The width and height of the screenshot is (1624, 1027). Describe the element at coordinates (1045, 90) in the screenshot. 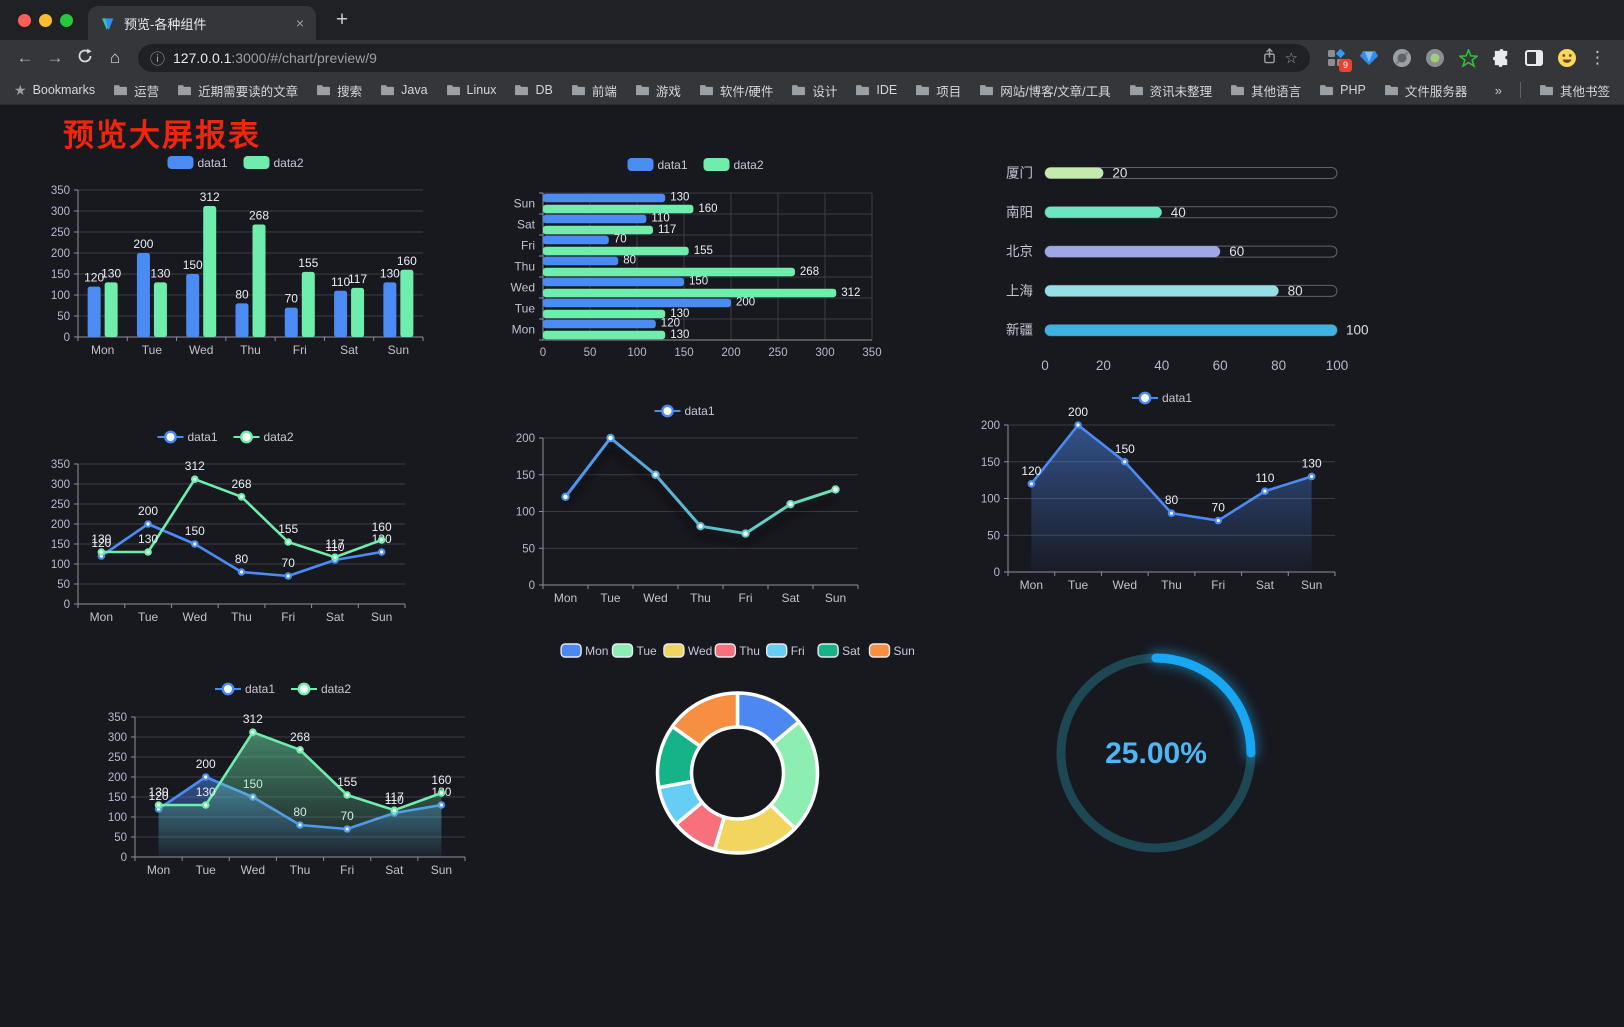

I see `bookmark-folder: 网站/博客/文章/工具` at that location.